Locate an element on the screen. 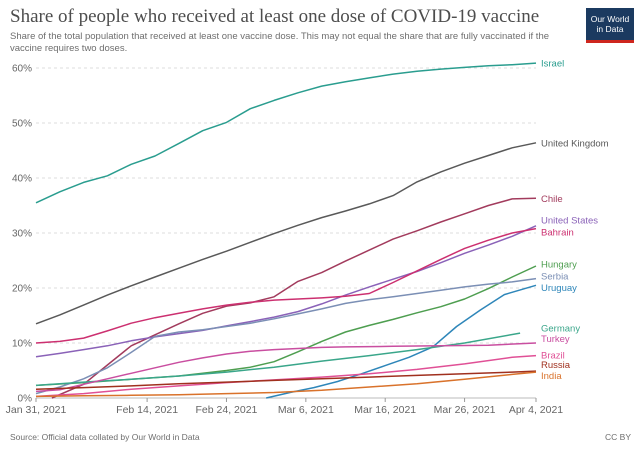 Image resolution: width=641 pixels, height=452 pixels. logo-line-2: in Data is located at coordinates (610, 29).